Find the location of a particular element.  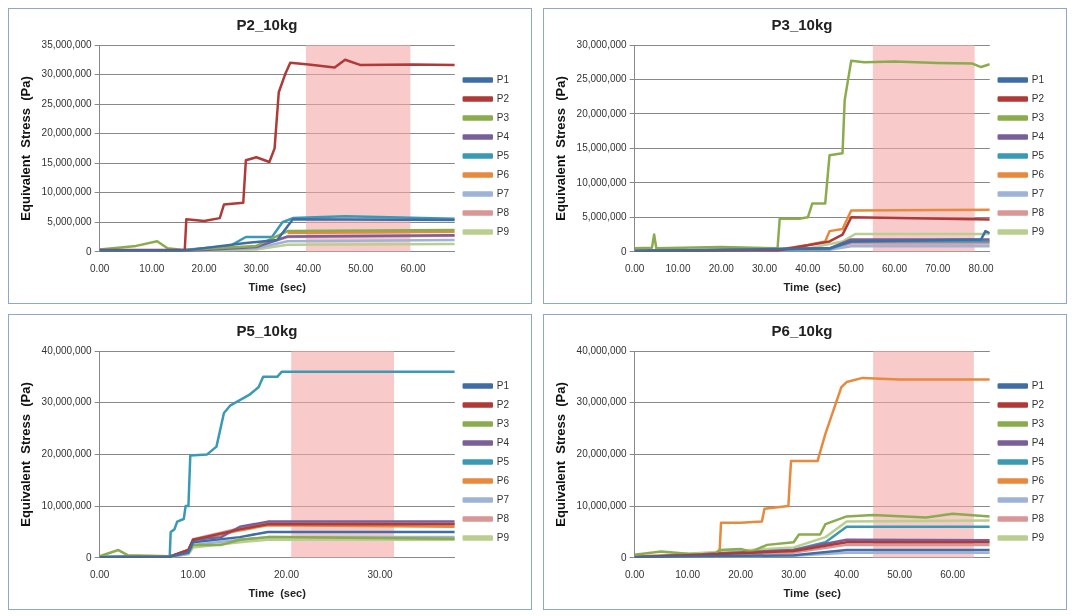

x-tick-label: 80.00 is located at coordinates (981, 268).